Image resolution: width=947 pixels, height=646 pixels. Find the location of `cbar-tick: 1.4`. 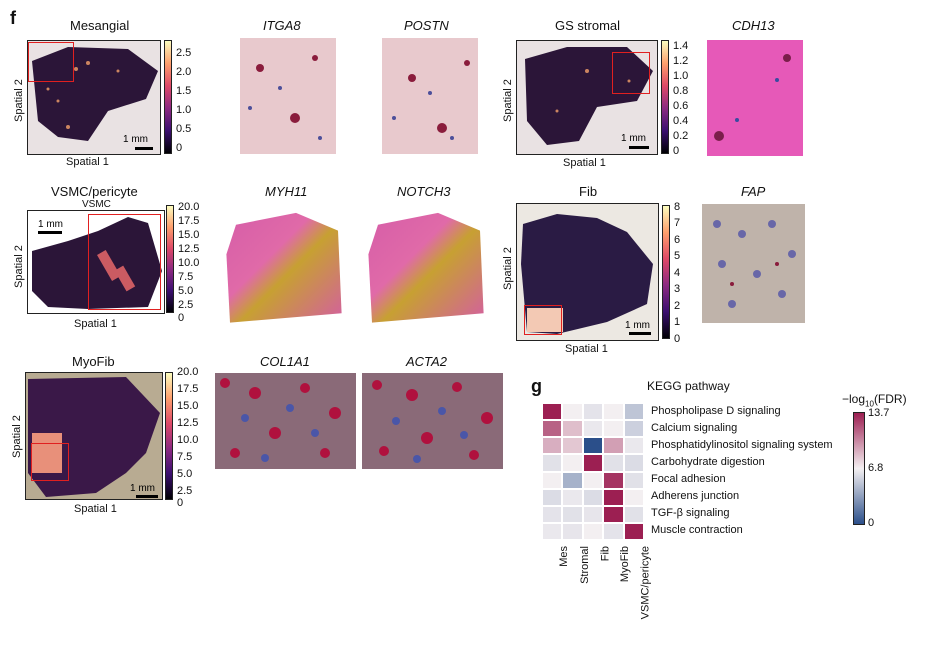

cbar-tick: 1.4 is located at coordinates (681, 46).